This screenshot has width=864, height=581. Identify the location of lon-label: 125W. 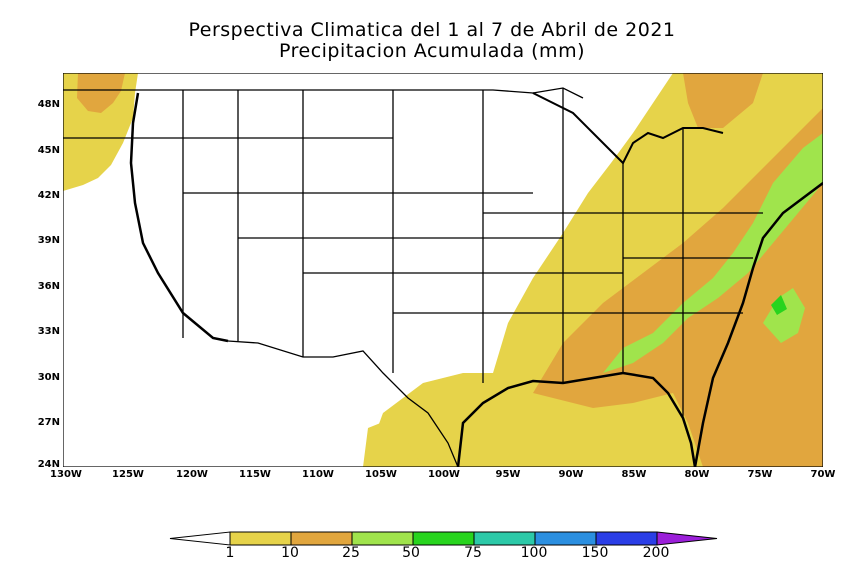
(128, 474).